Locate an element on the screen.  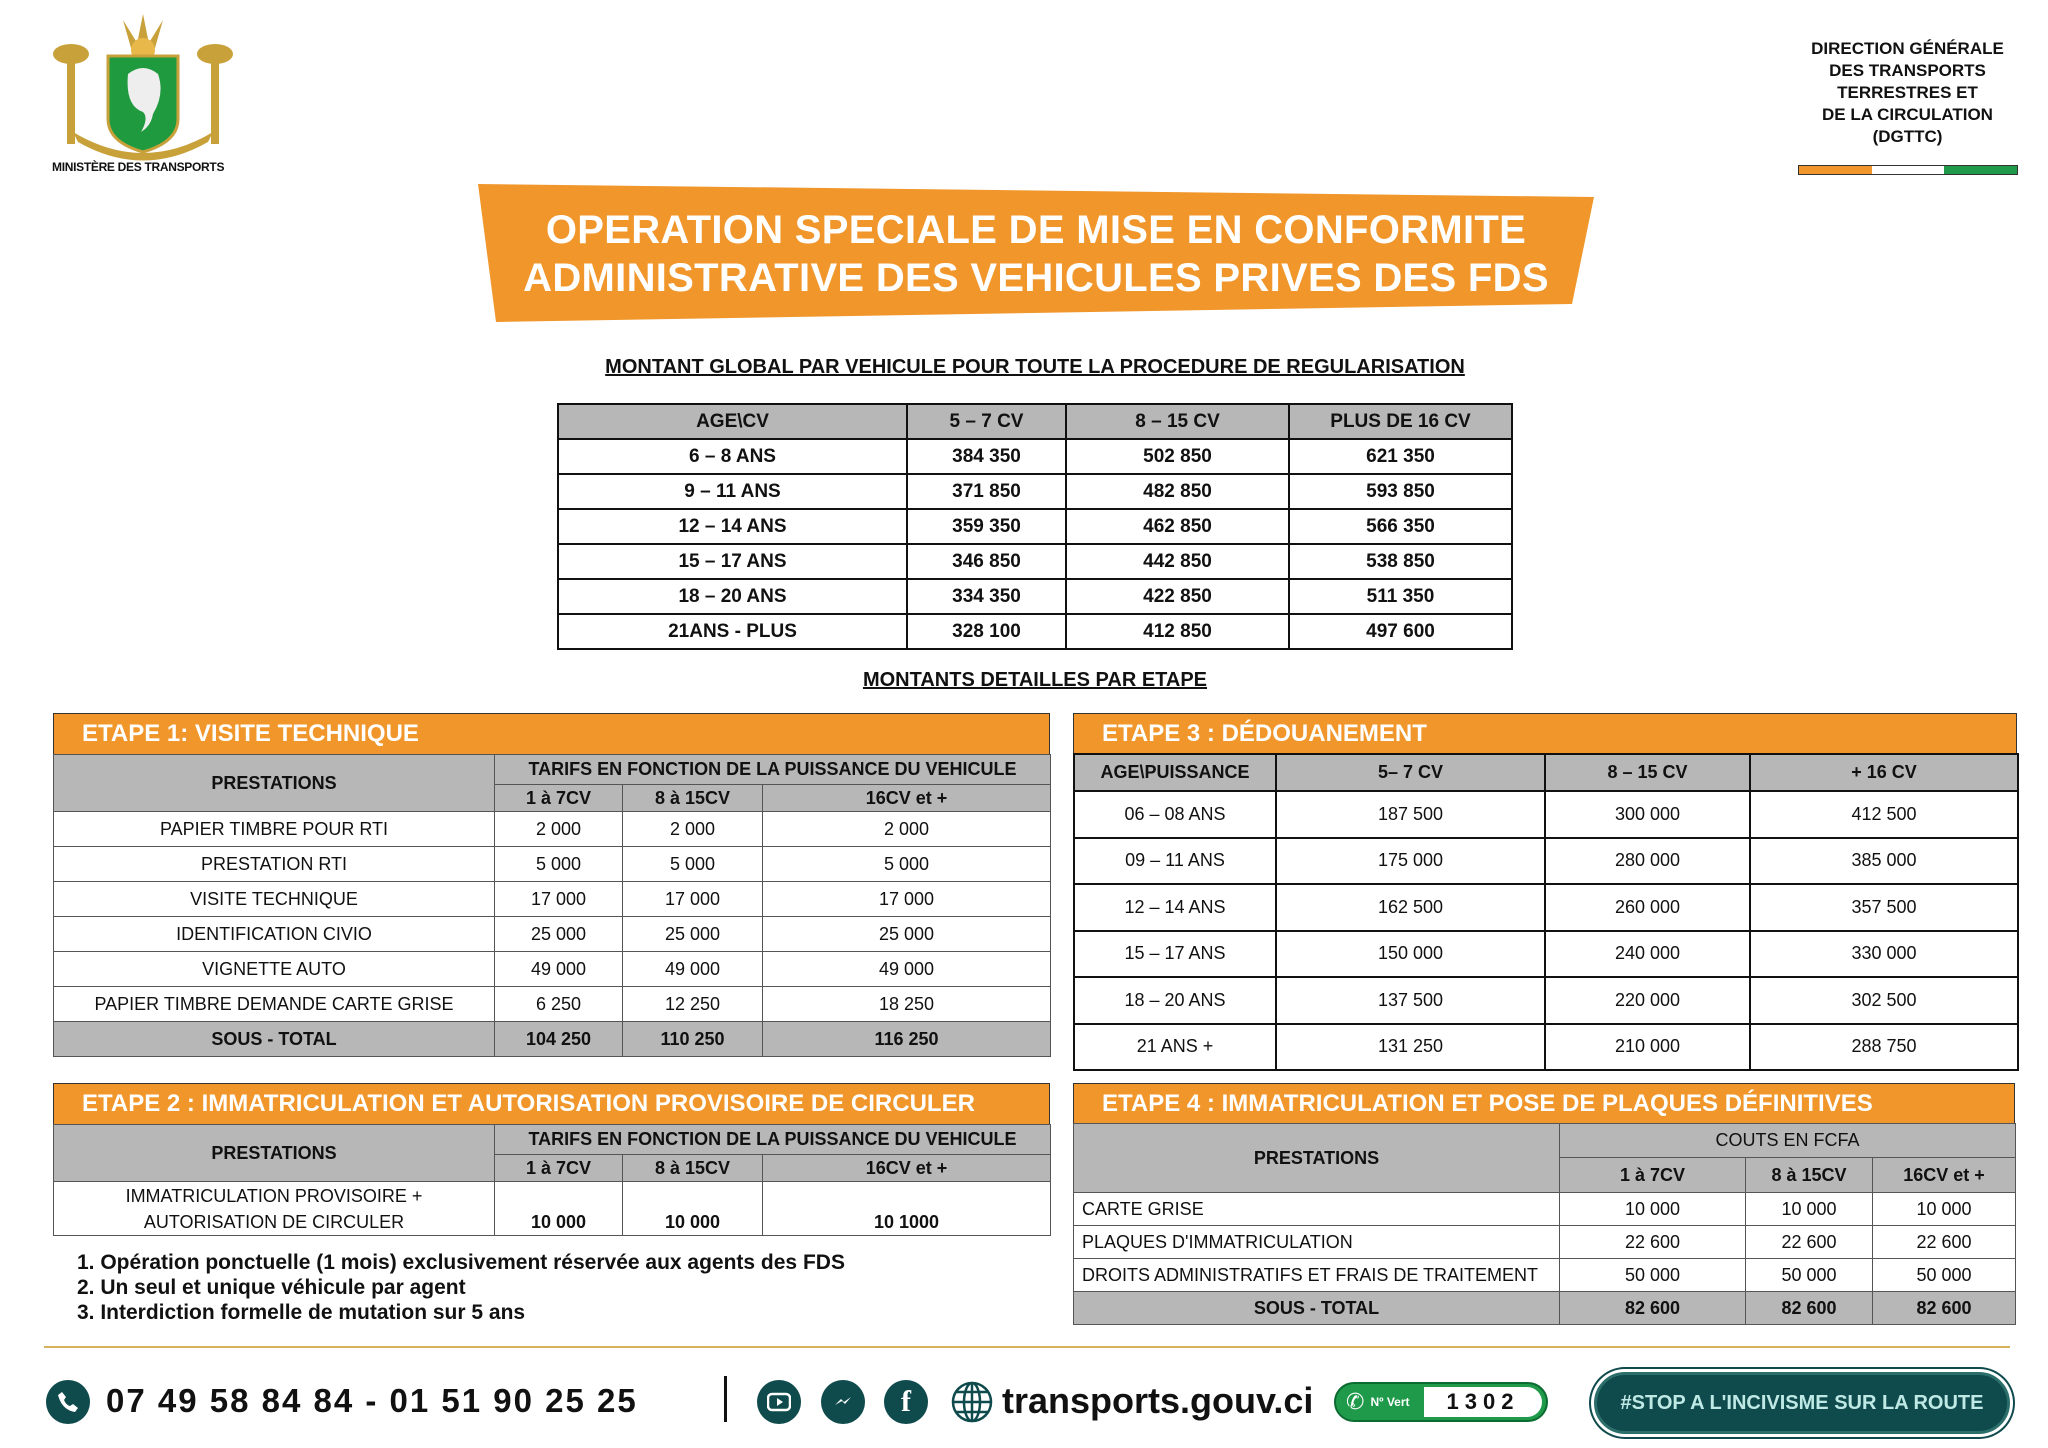
table-row: 21ANS - PLUS 328 100 412 850 497 600 is located at coordinates (1035, 631).